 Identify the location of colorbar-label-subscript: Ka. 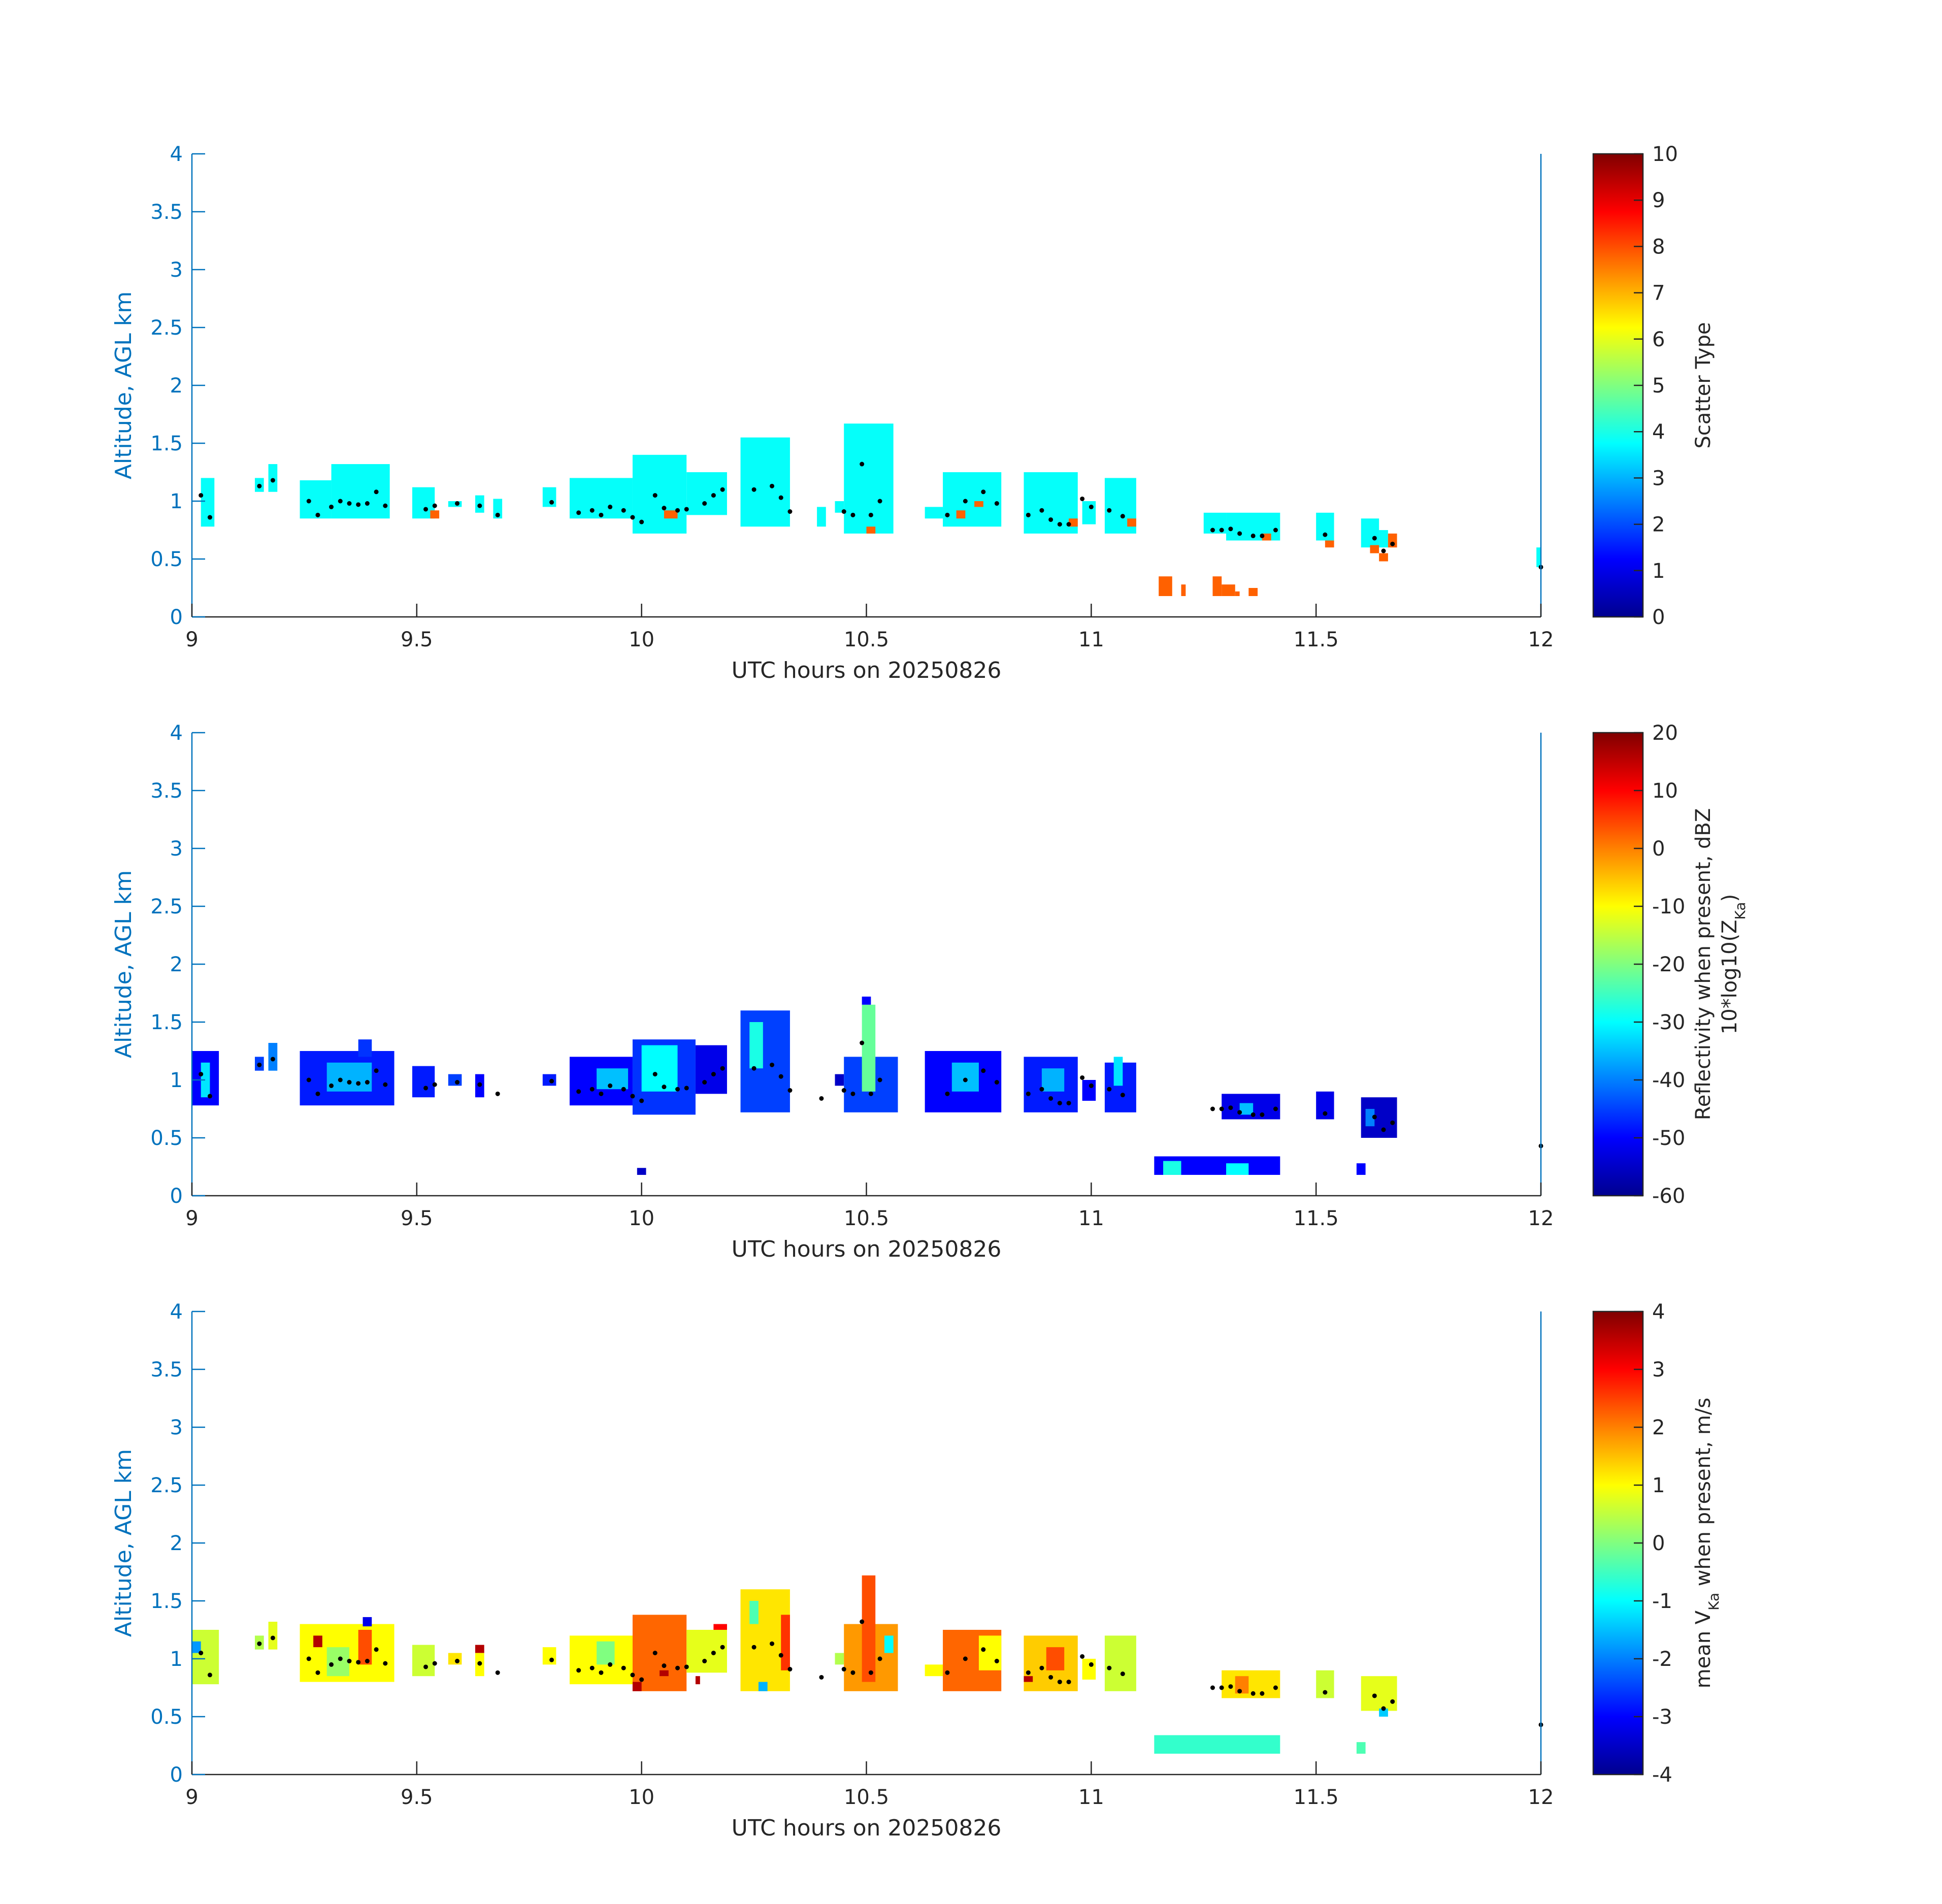
(1740, 911).